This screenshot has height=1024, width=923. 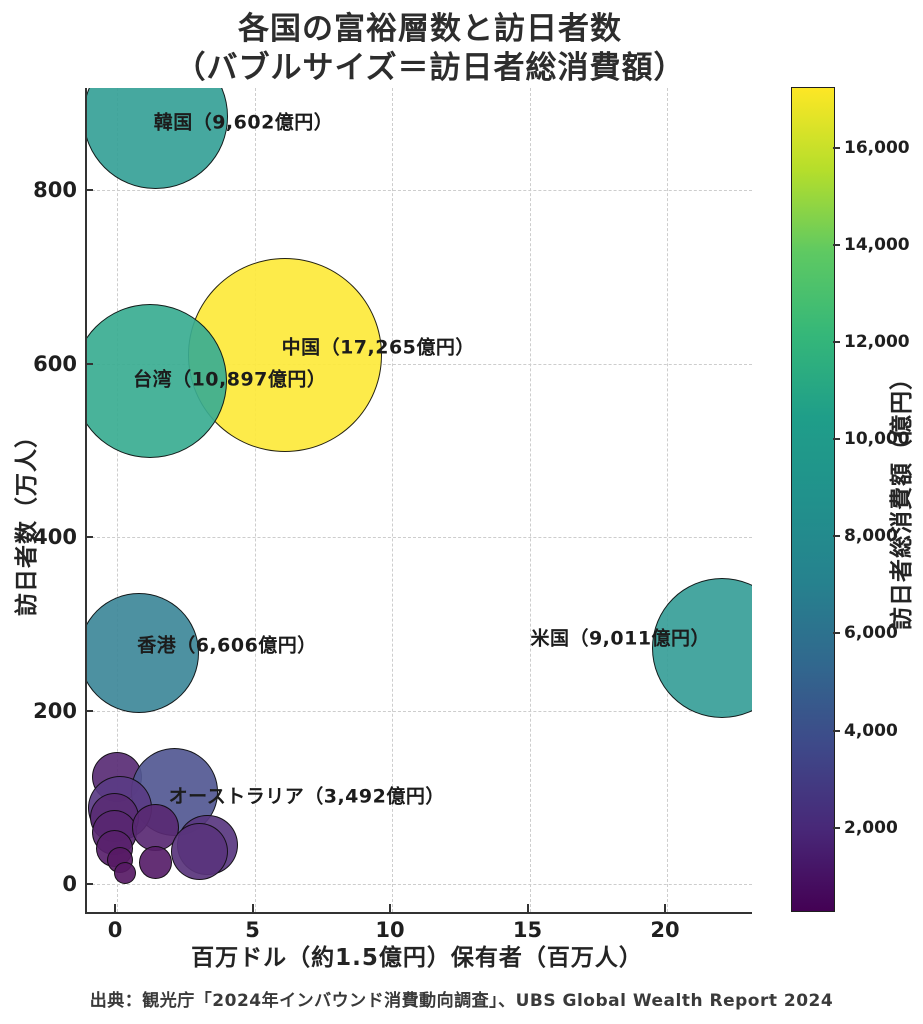 I want to click on x-tick-label: 0, so click(x=115, y=930).